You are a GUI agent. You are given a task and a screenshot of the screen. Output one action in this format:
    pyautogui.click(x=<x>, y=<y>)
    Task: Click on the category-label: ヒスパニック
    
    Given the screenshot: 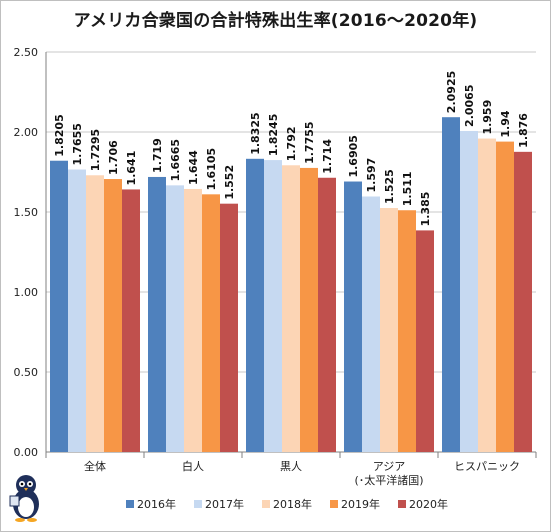 What is the action you would take?
    pyautogui.click(x=487, y=466)
    